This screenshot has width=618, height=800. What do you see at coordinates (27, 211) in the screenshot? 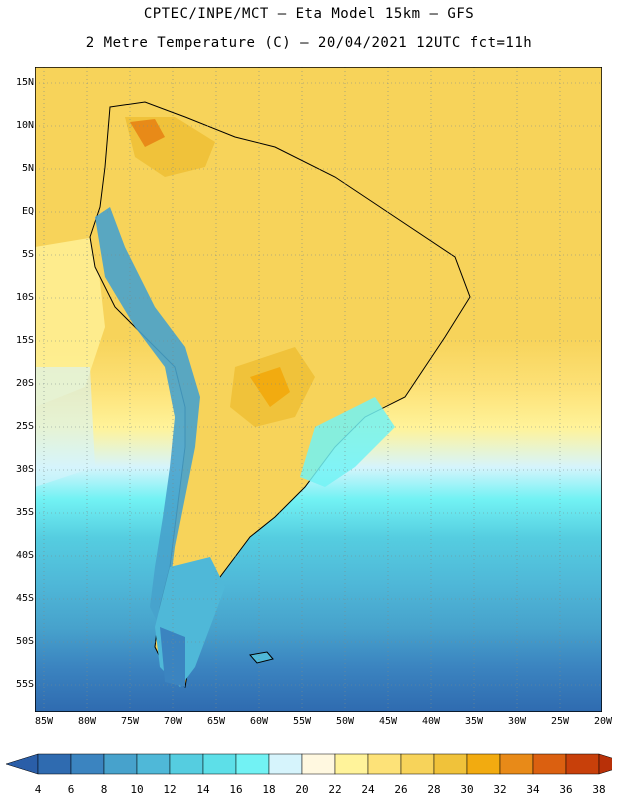
I see `lat-label: EQ` at bounding box center [27, 211].